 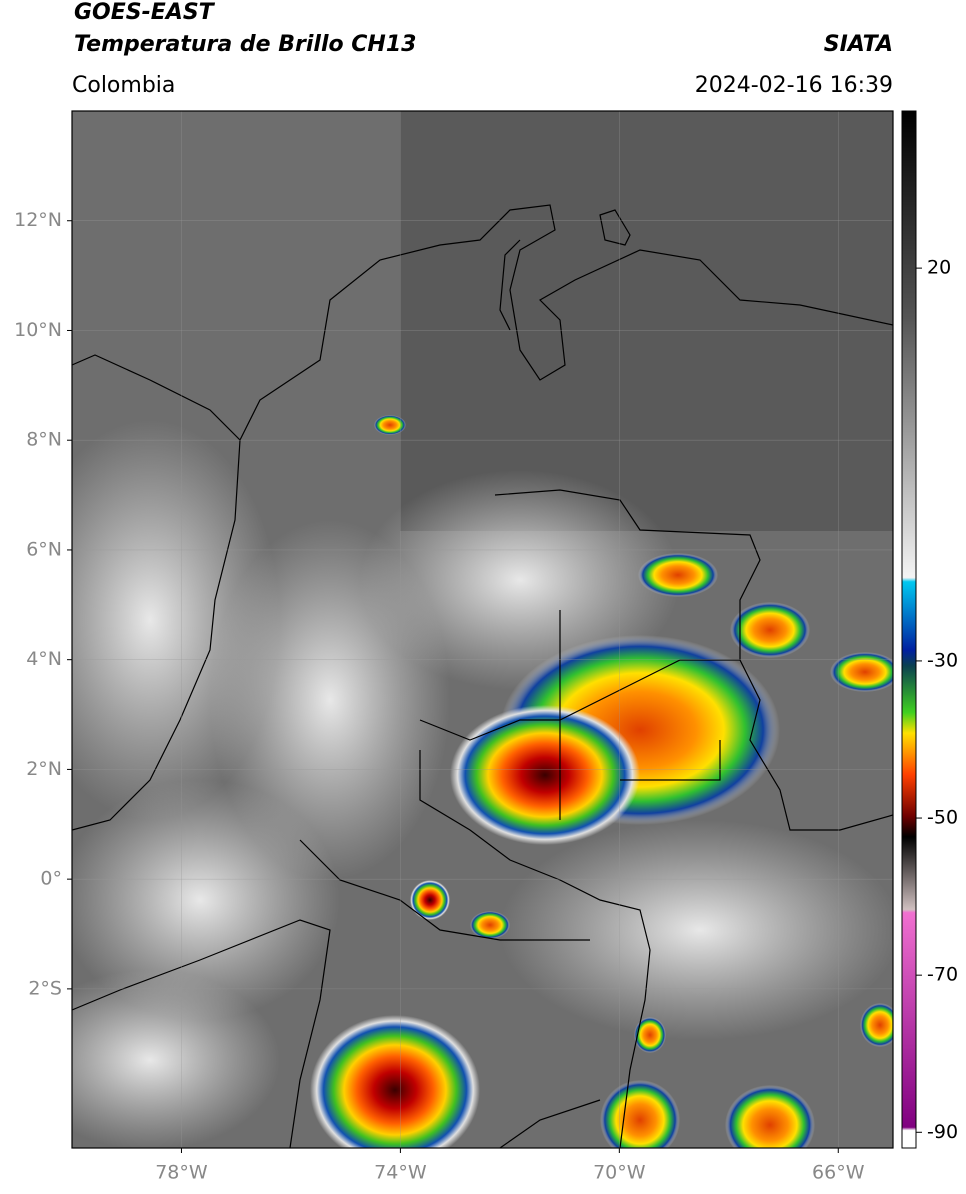 What do you see at coordinates (400, 1173) in the screenshot?
I see `lon-tick-label: 74°W` at bounding box center [400, 1173].